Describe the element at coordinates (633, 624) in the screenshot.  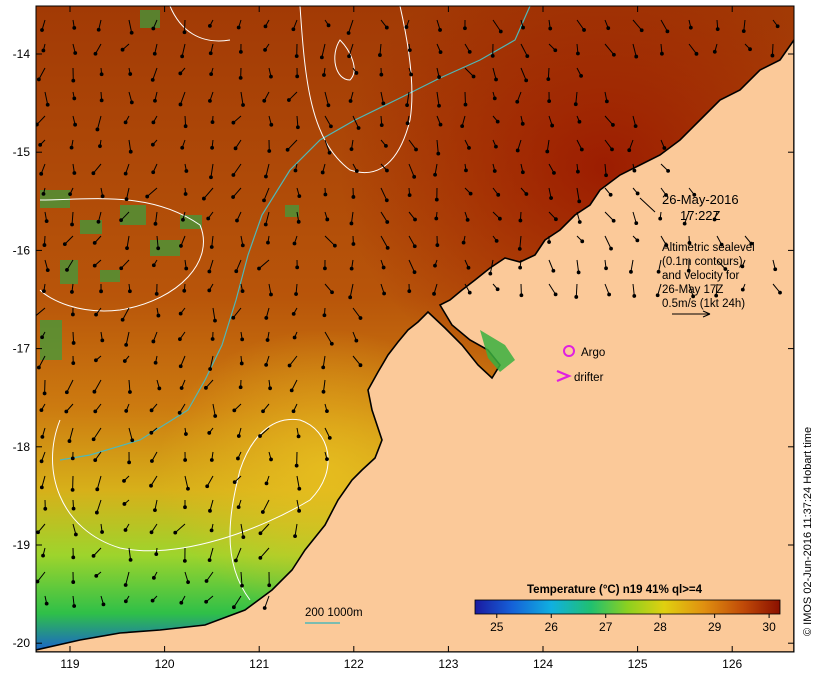
I see `colorbar-ticks: 25 26 27 28 29 30` at that location.